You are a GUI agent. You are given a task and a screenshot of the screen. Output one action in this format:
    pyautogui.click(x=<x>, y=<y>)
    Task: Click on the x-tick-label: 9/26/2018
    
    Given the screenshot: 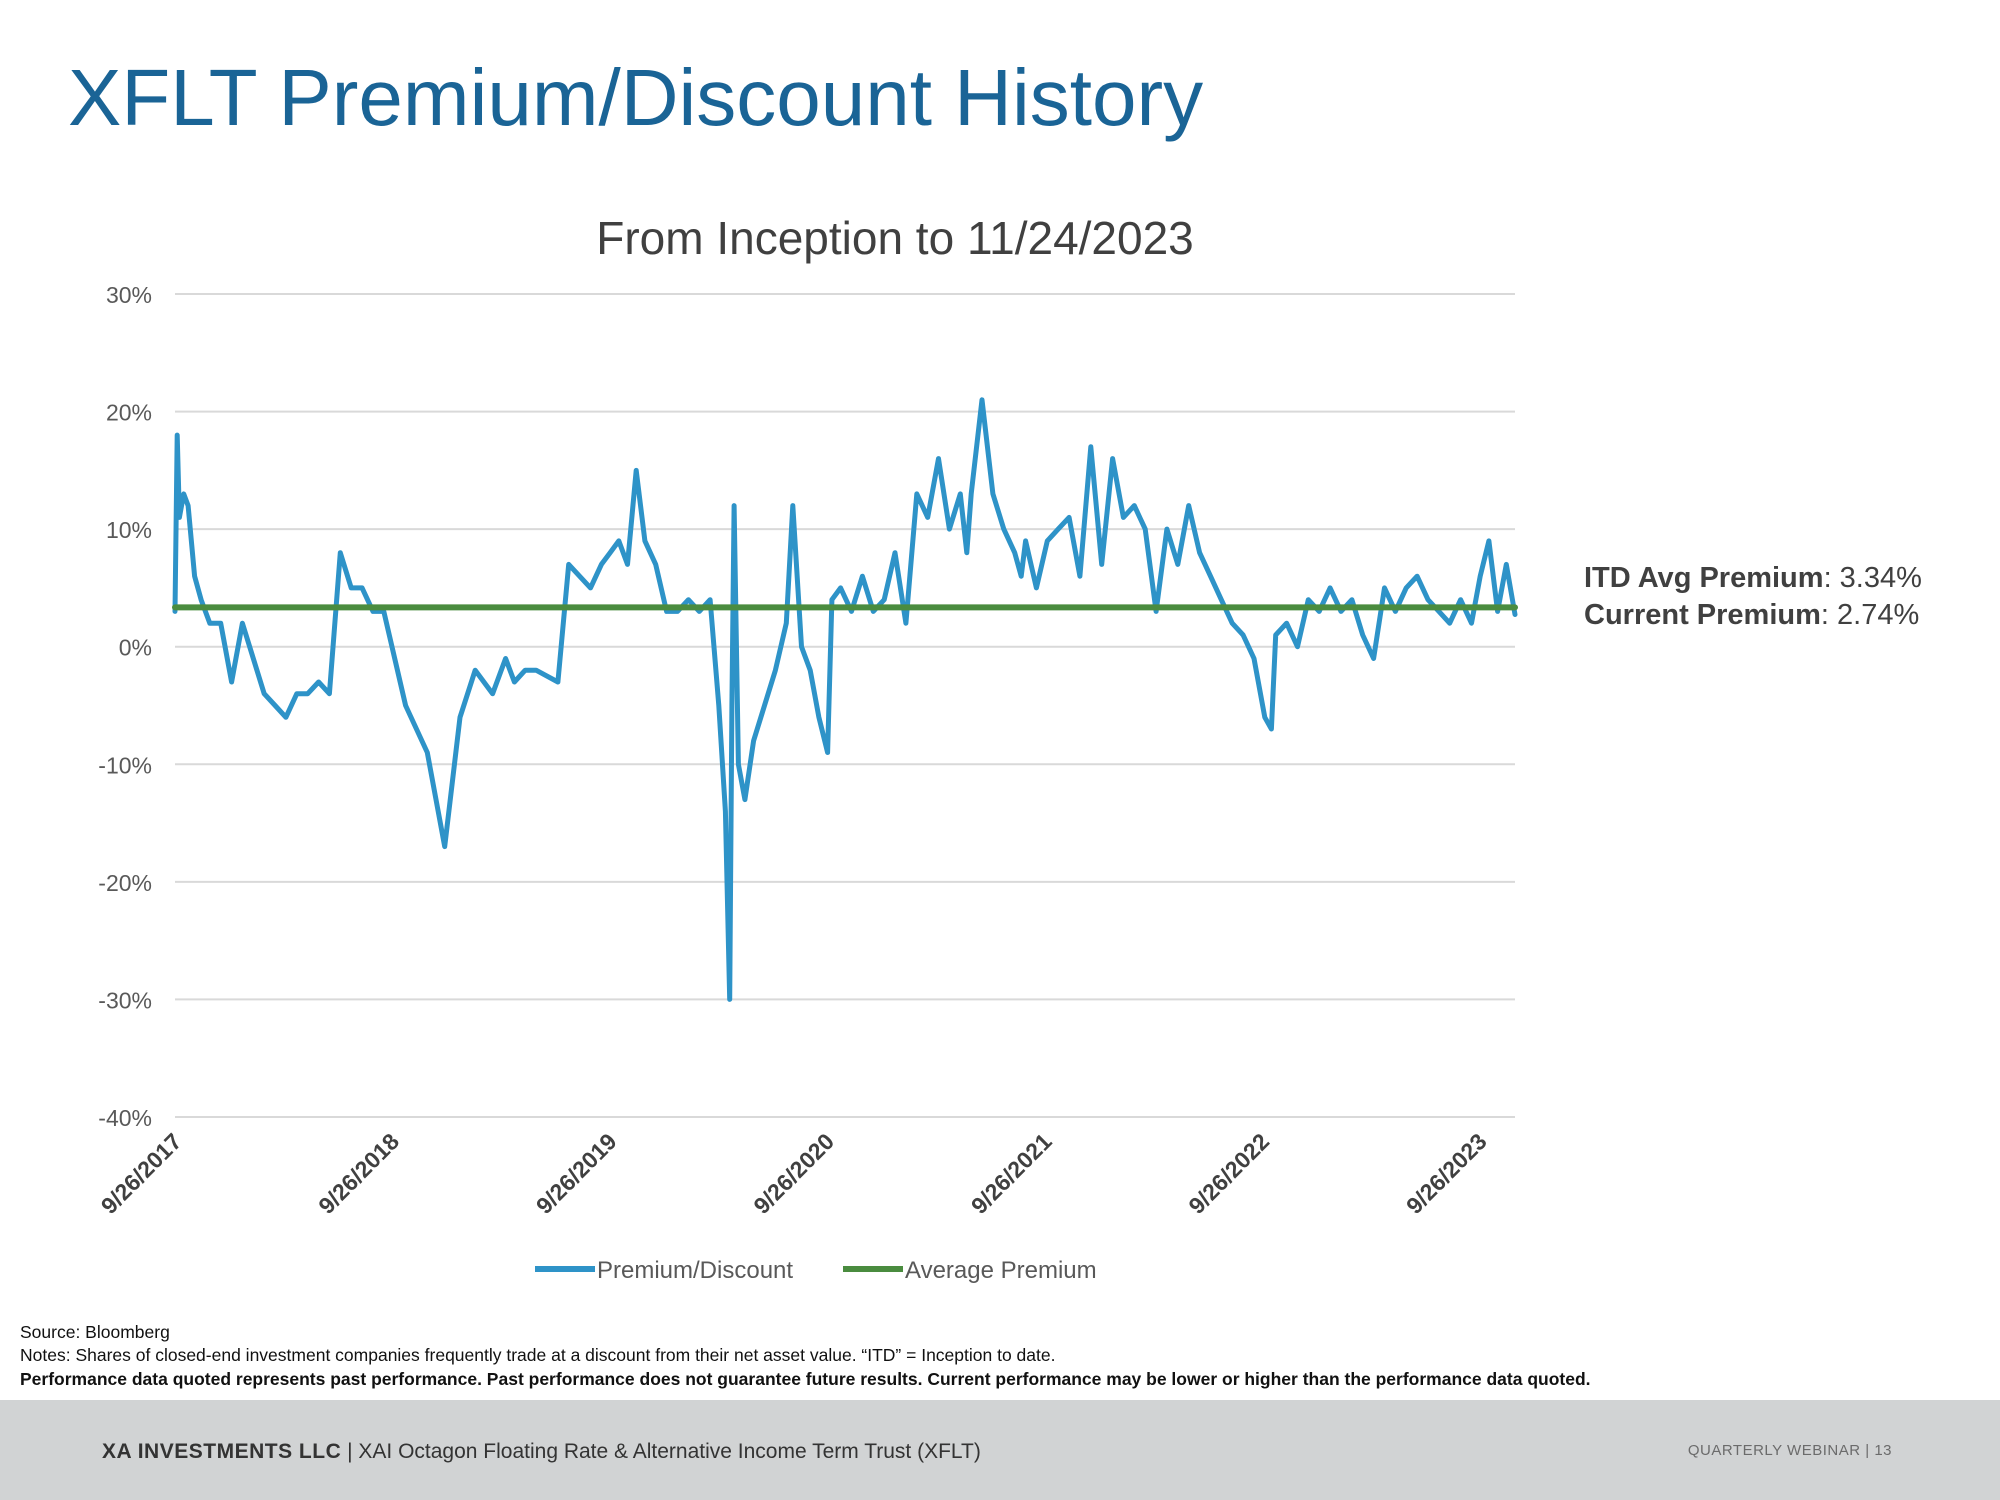 What is the action you would take?
    pyautogui.click(x=358, y=1173)
    